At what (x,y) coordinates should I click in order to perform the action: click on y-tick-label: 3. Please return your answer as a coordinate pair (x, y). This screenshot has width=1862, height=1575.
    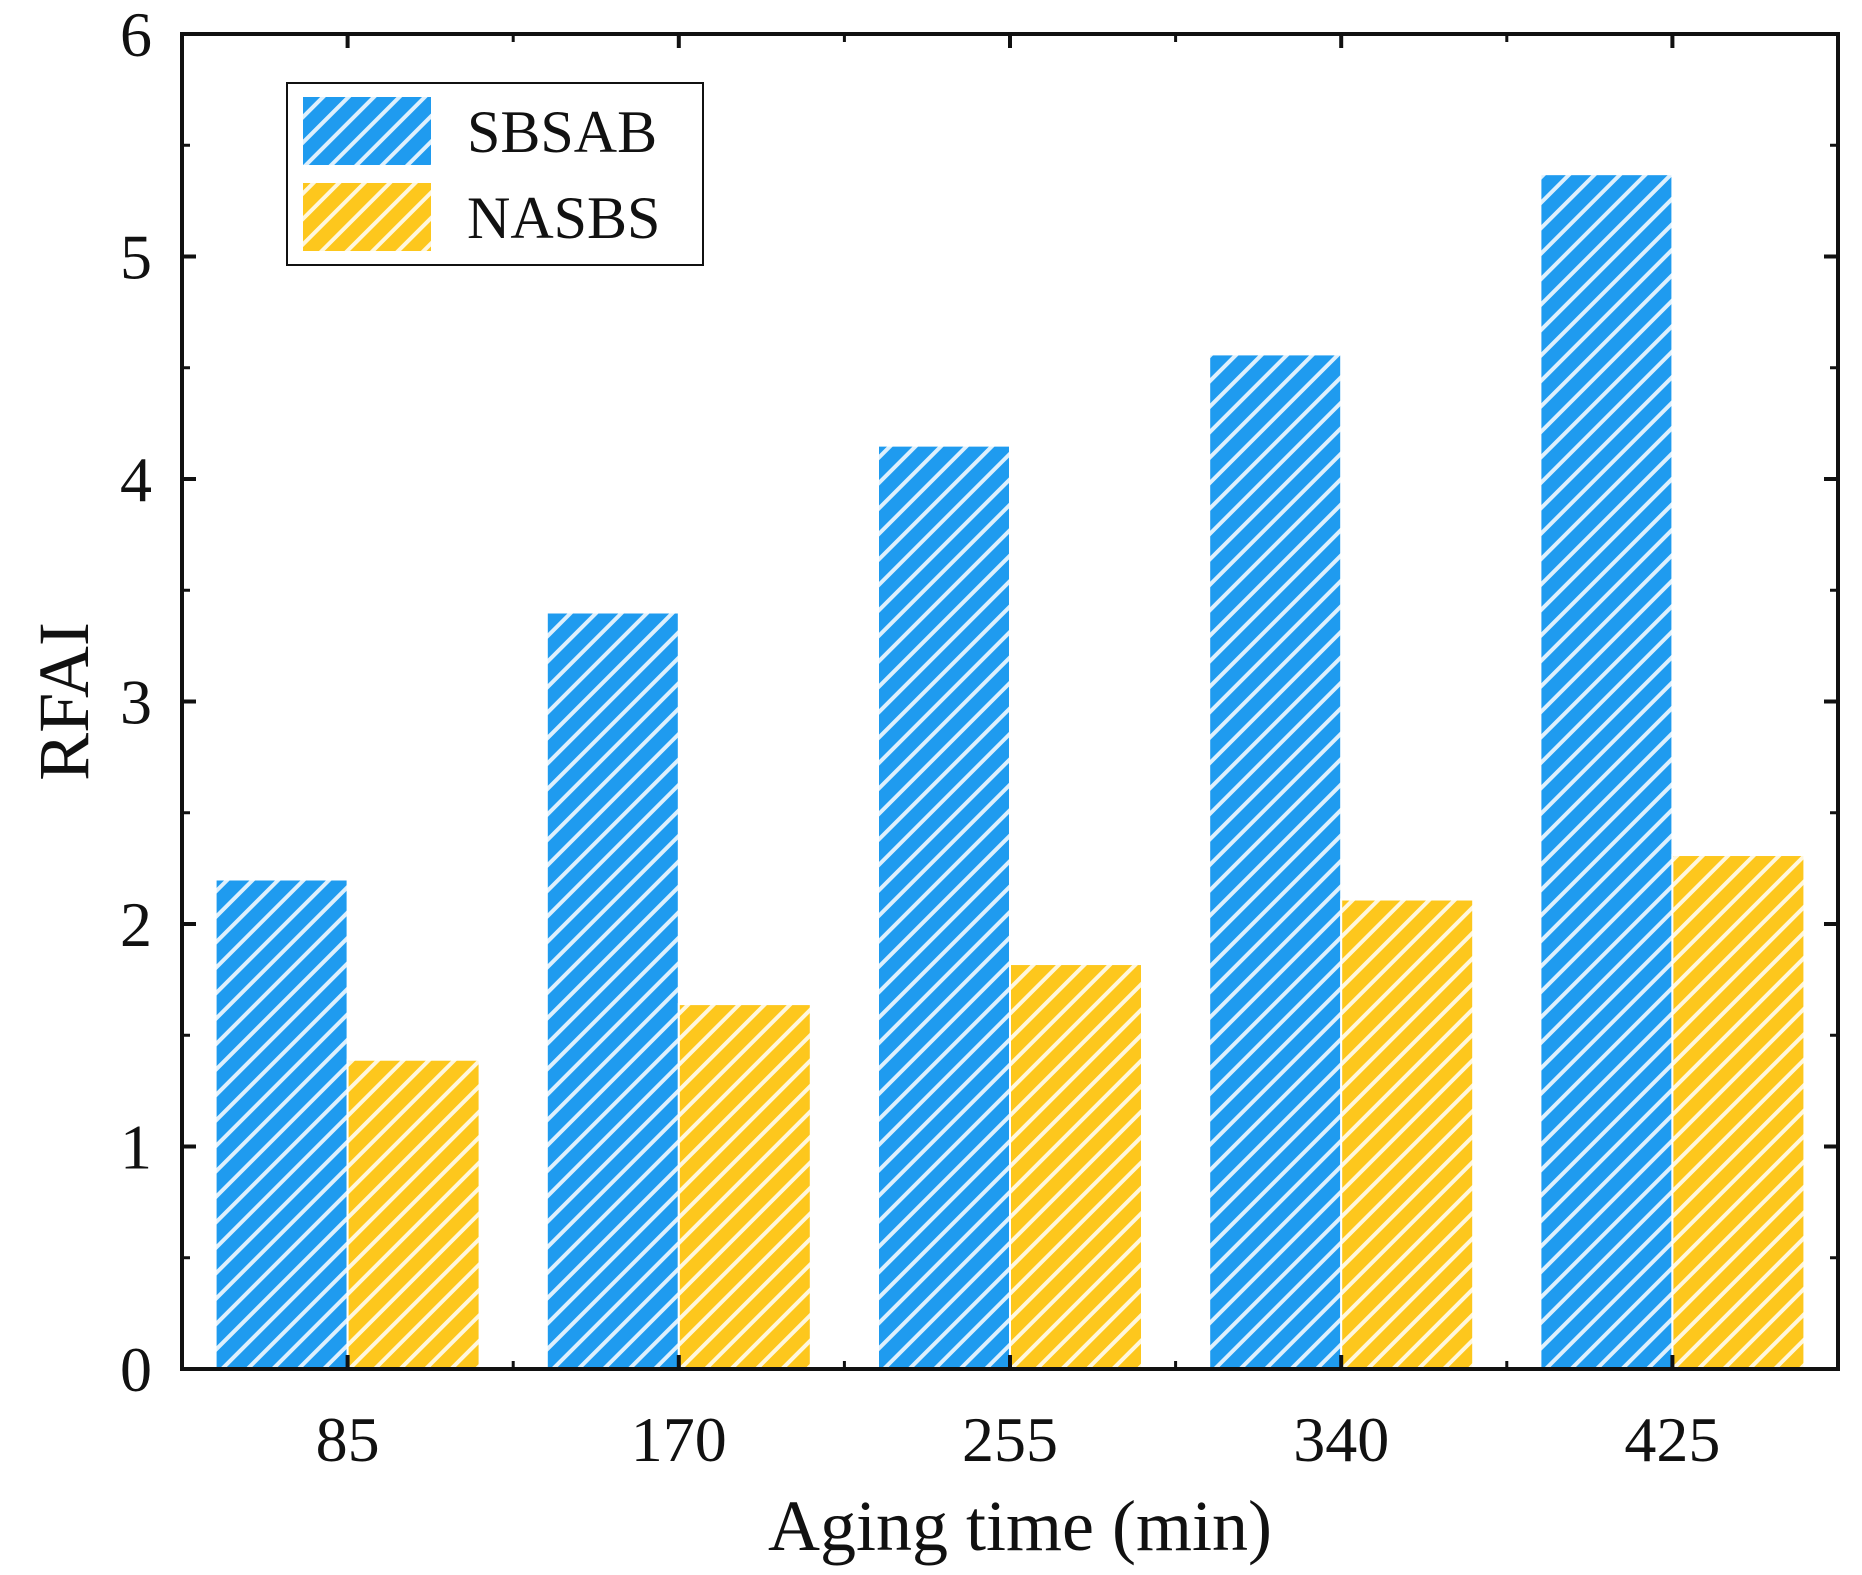
    Looking at the image, I should click on (136, 702).